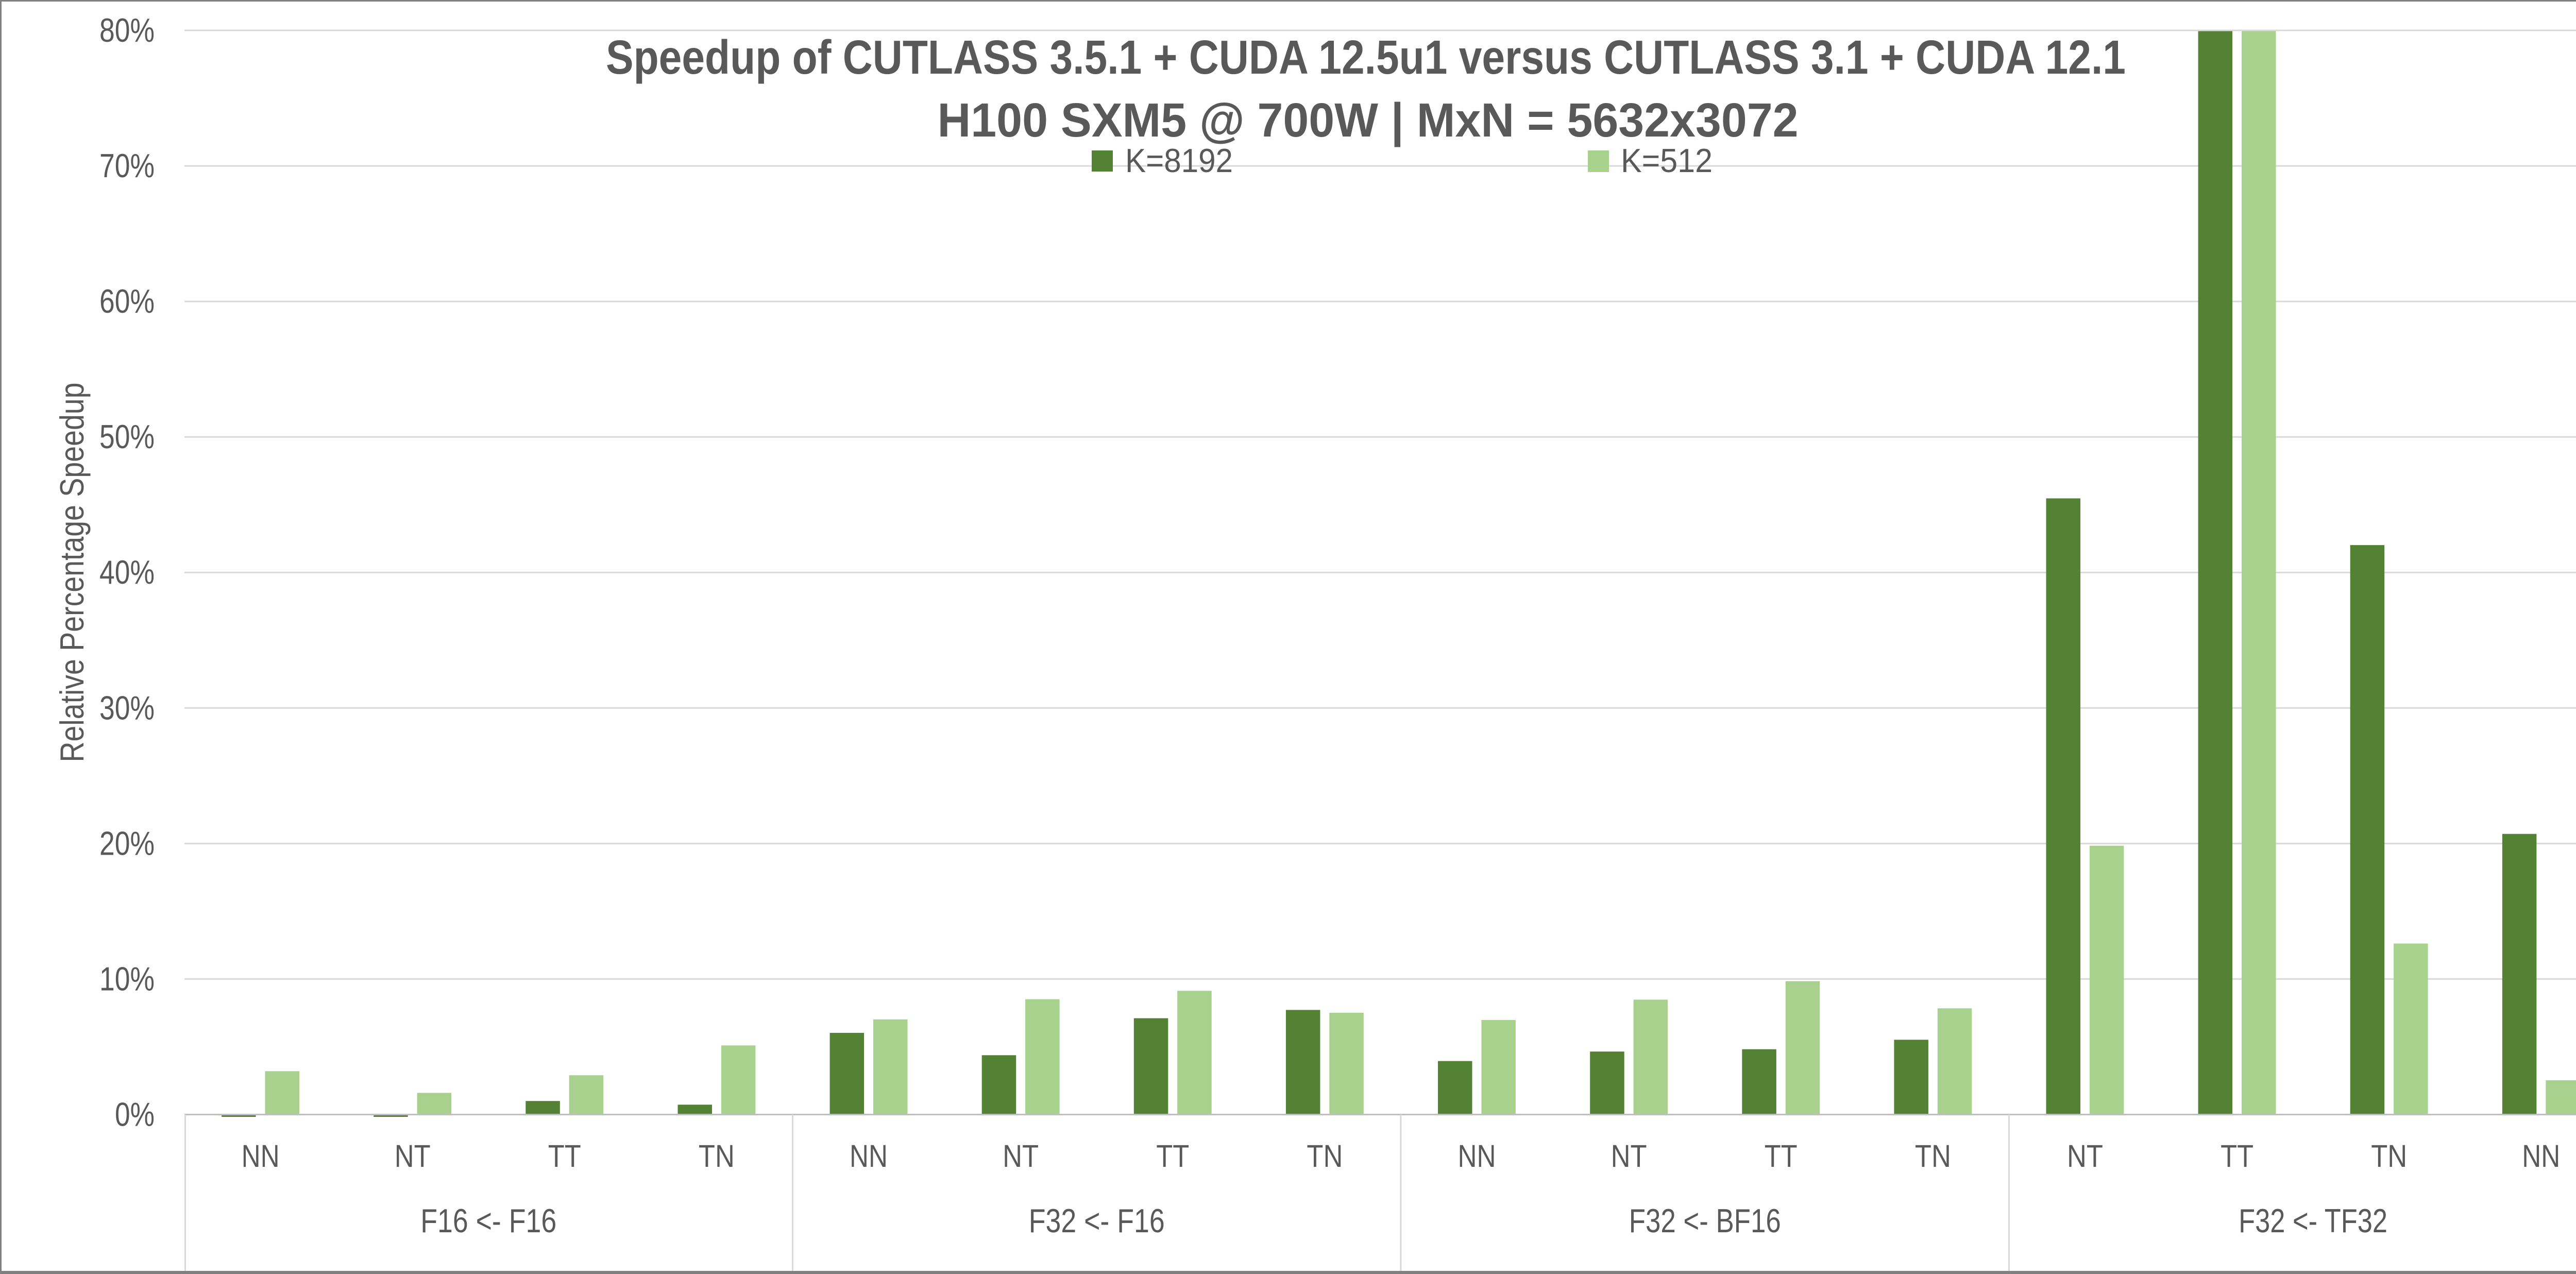 The height and width of the screenshot is (1274, 2576). What do you see at coordinates (1667, 160) in the screenshot?
I see `svg-text: K=512` at bounding box center [1667, 160].